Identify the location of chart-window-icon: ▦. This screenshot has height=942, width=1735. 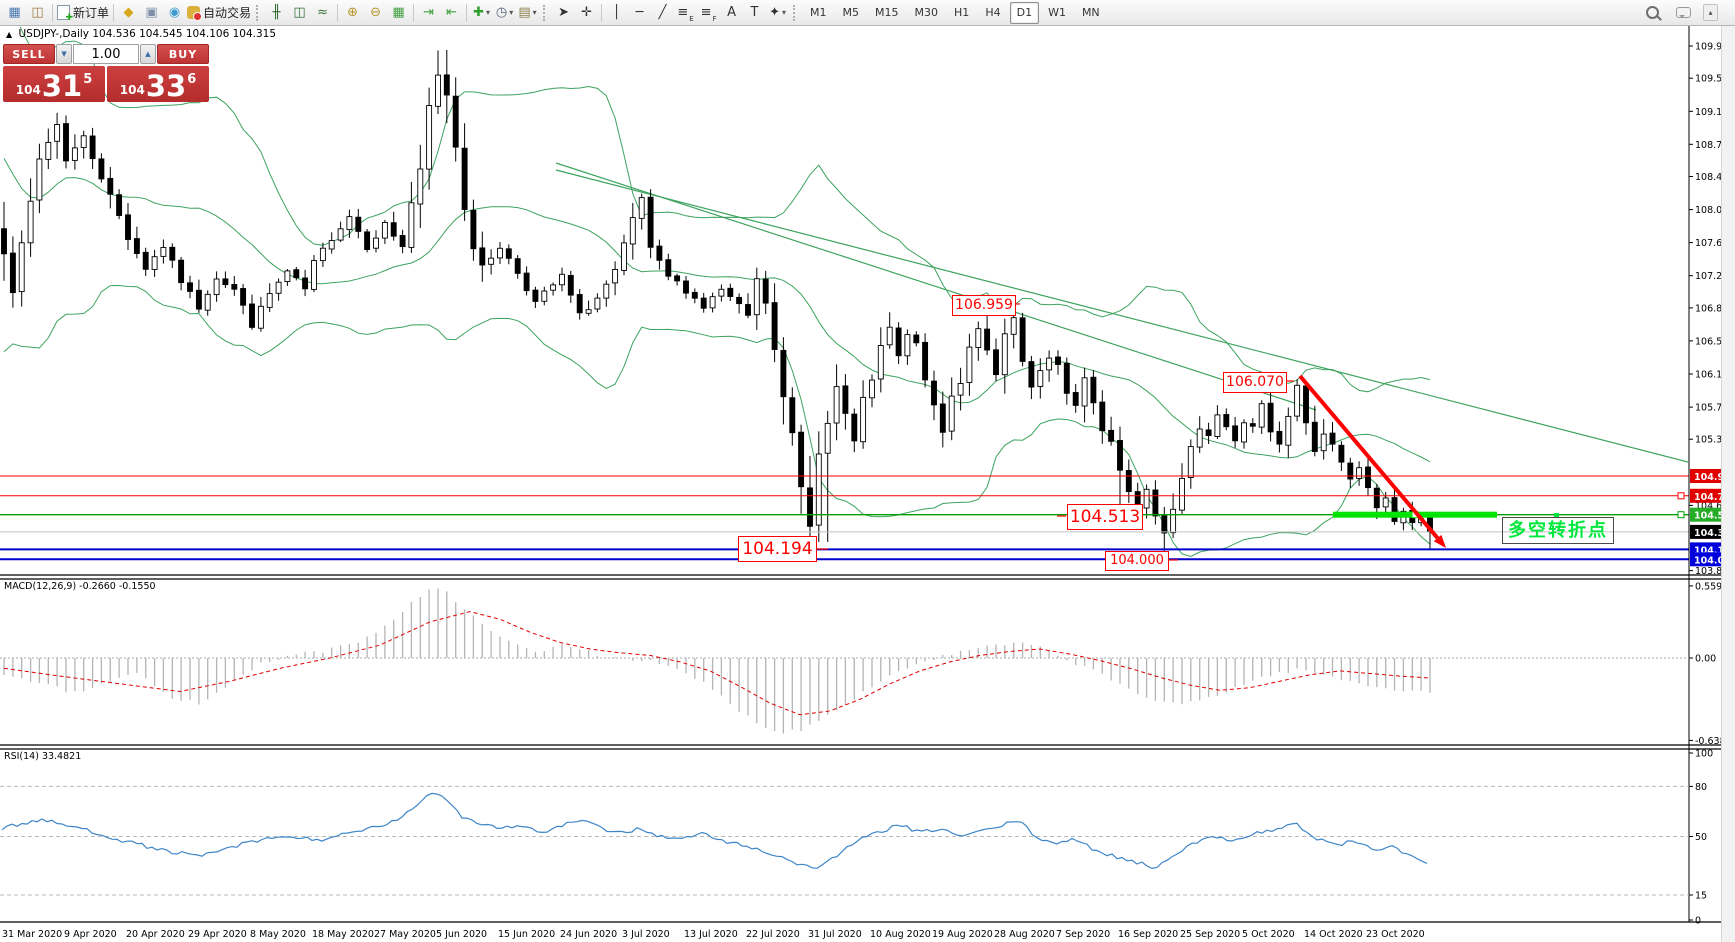
(14, 12).